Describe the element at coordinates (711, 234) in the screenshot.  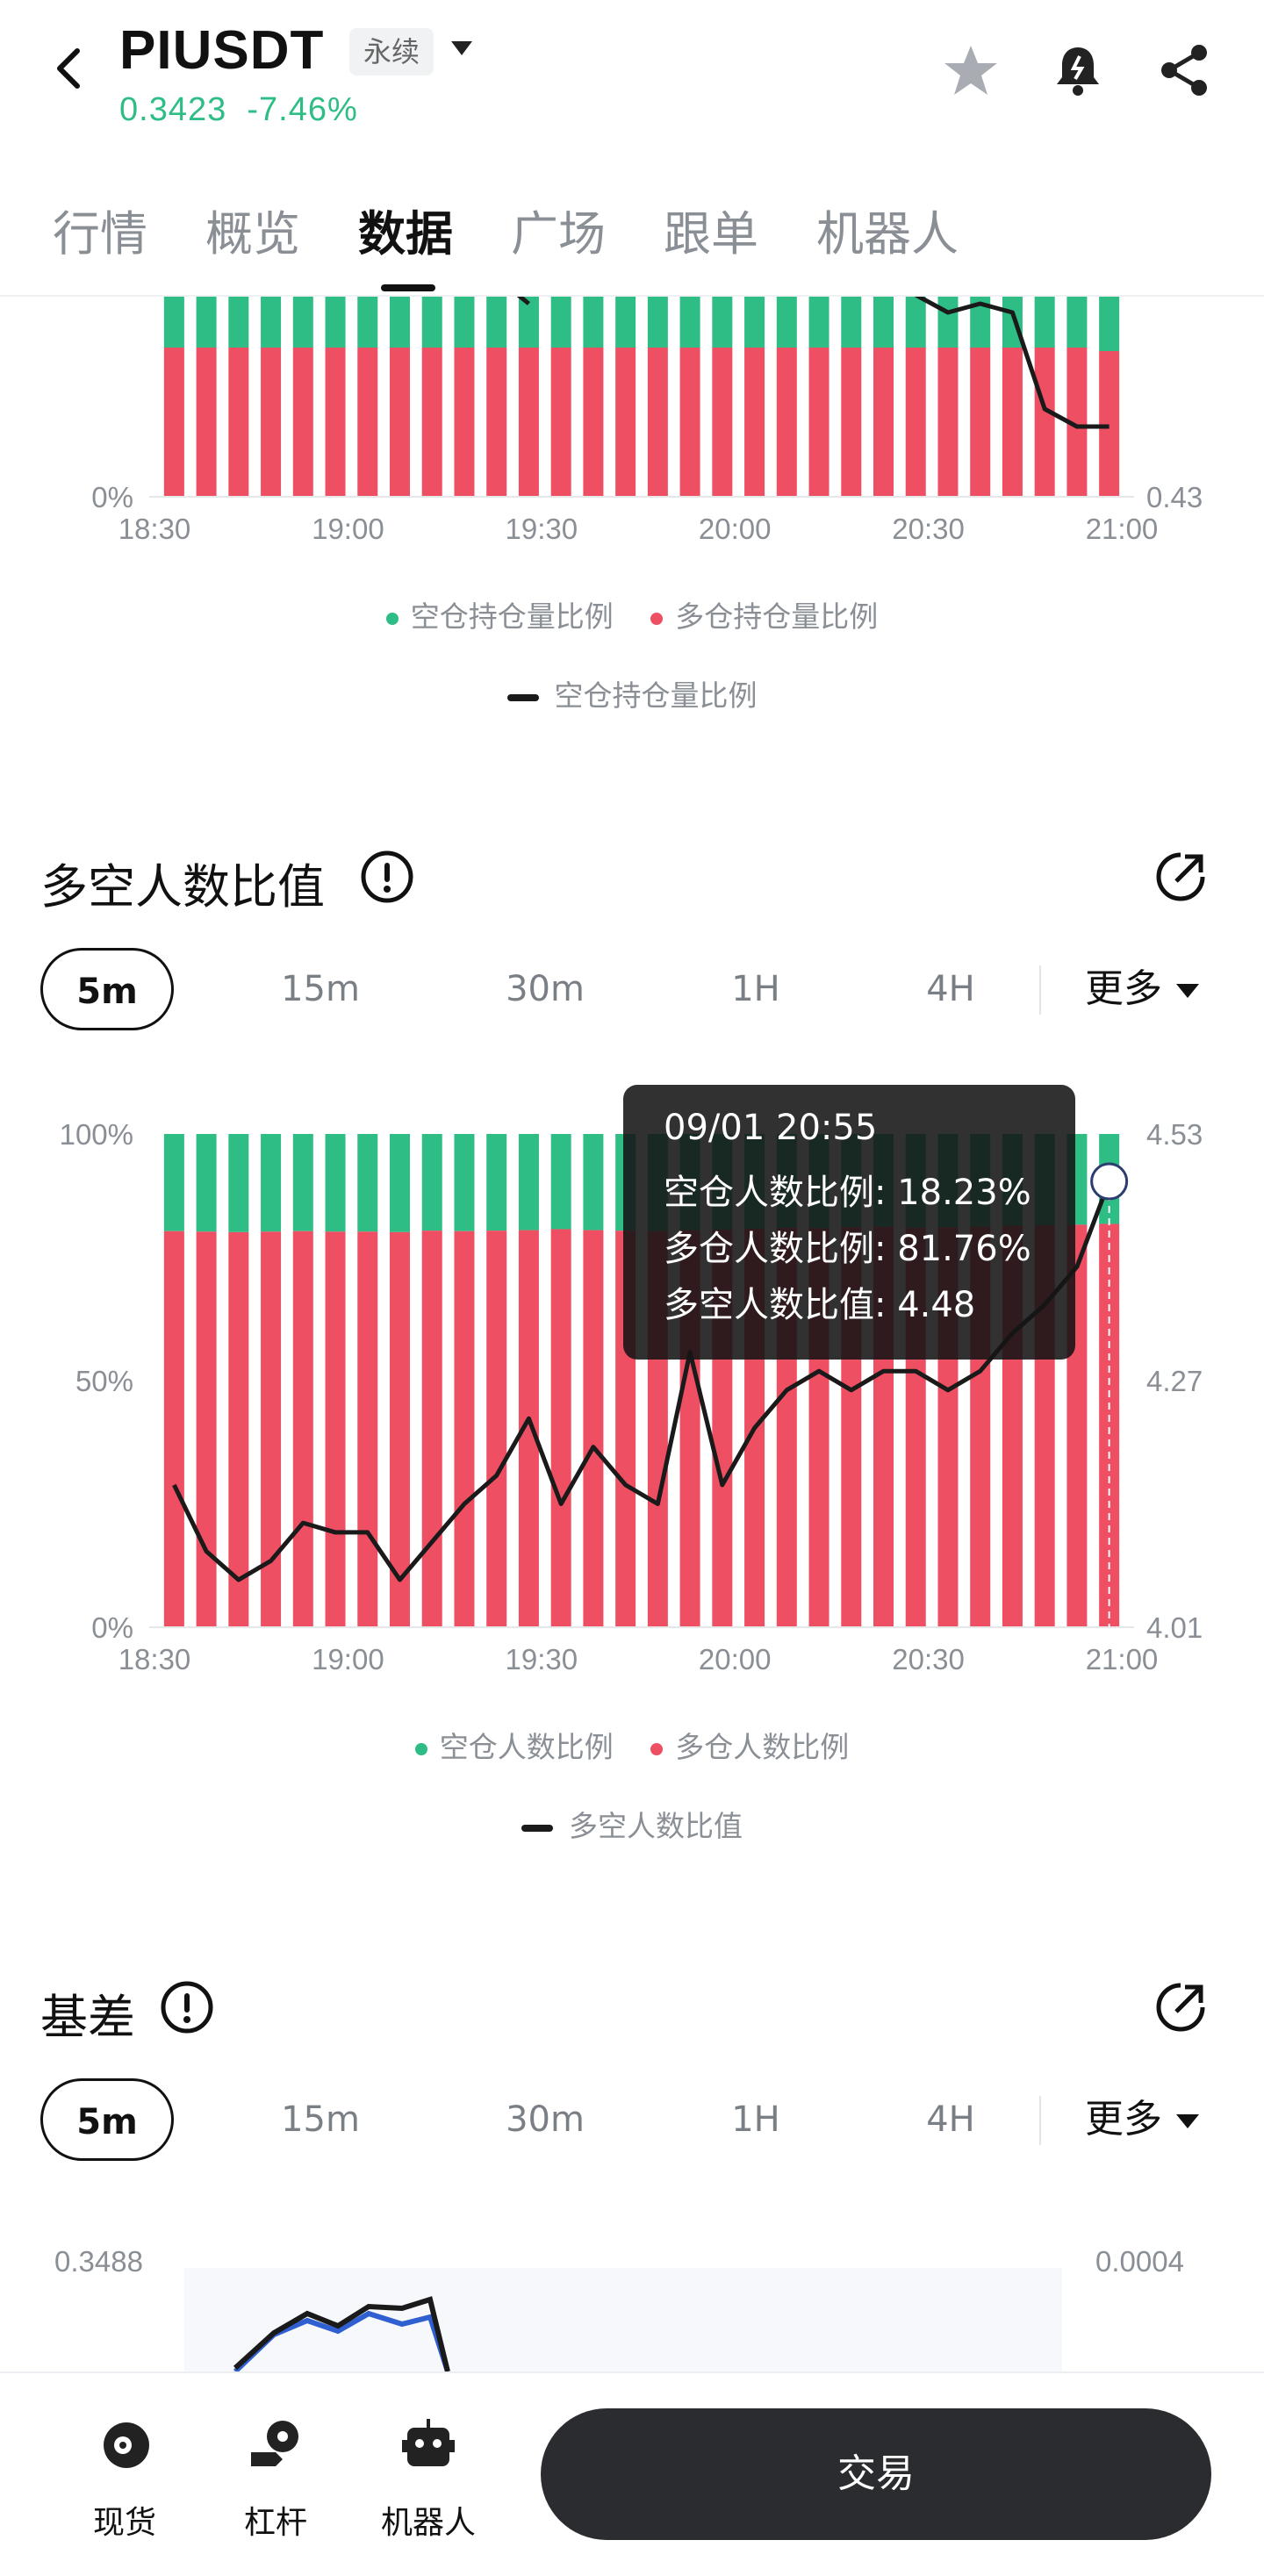
I see `tab-copy-trading: 跟单` at that location.